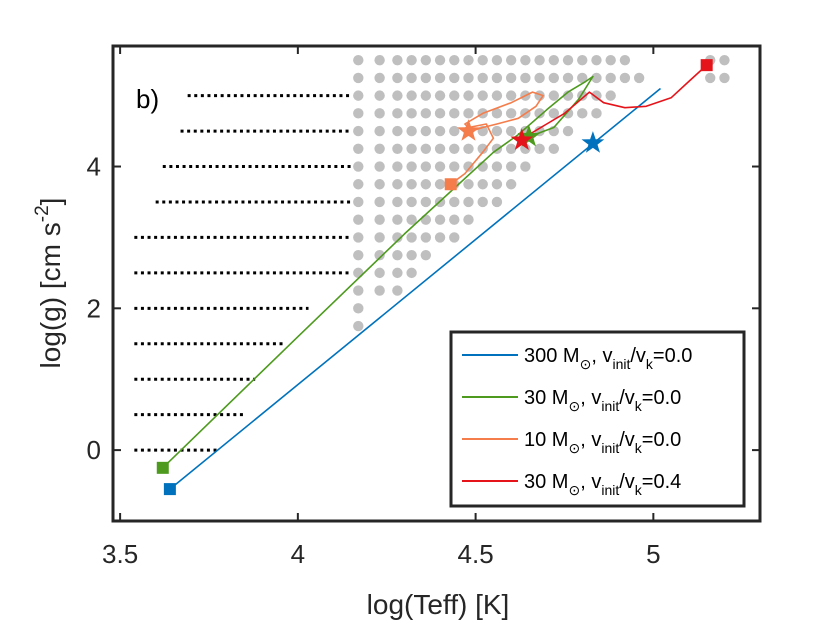  What do you see at coordinates (49, 283) in the screenshot?
I see `y-axis-label: log(g) [cm s-2]` at bounding box center [49, 283].